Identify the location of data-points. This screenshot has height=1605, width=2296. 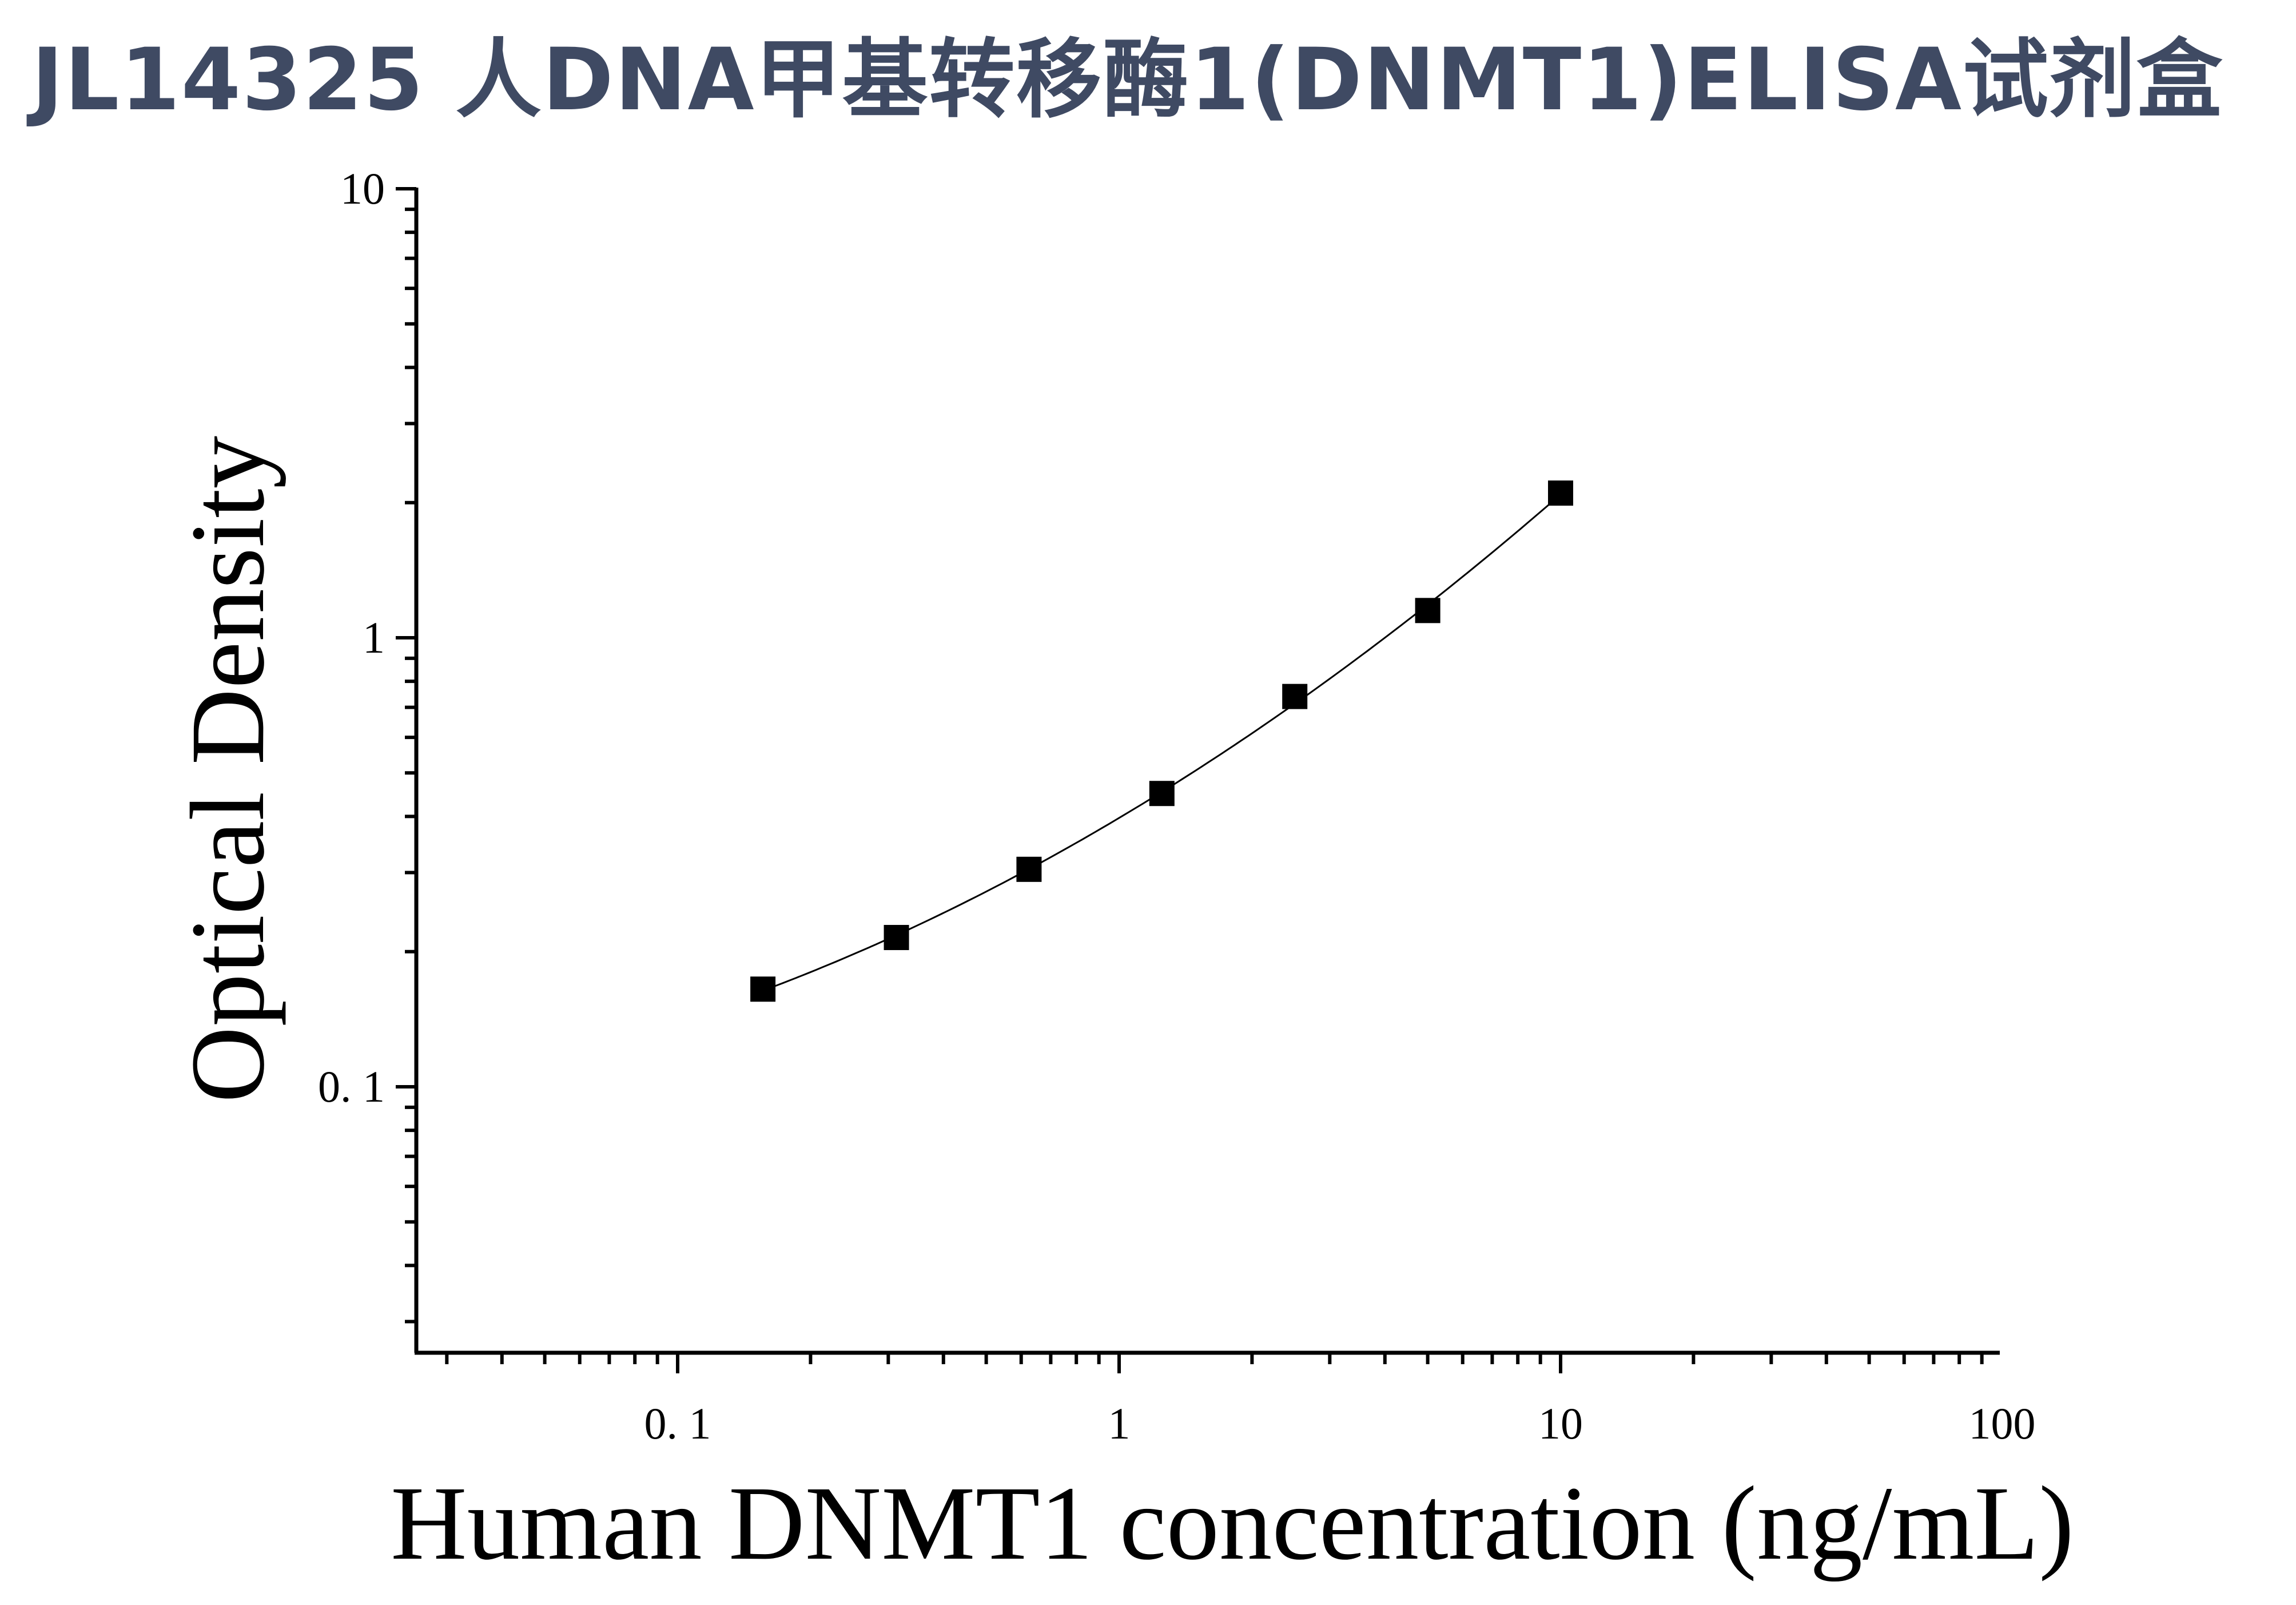
(1161, 741).